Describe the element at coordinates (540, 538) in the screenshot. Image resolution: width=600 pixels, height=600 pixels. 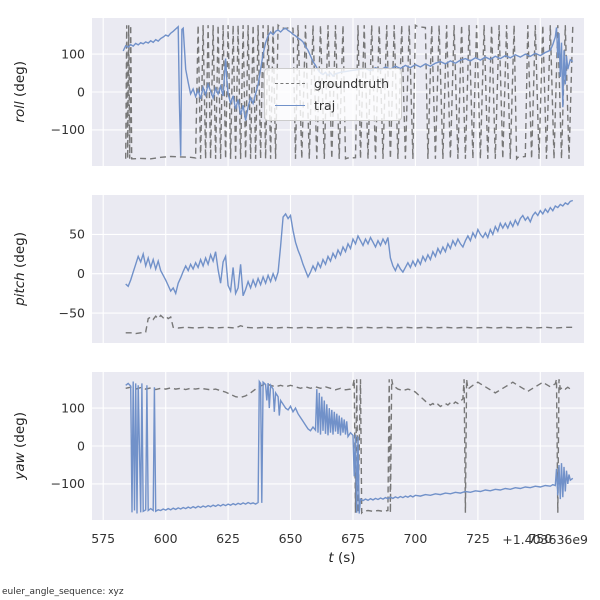
I see `svg-text: 750` at that location.